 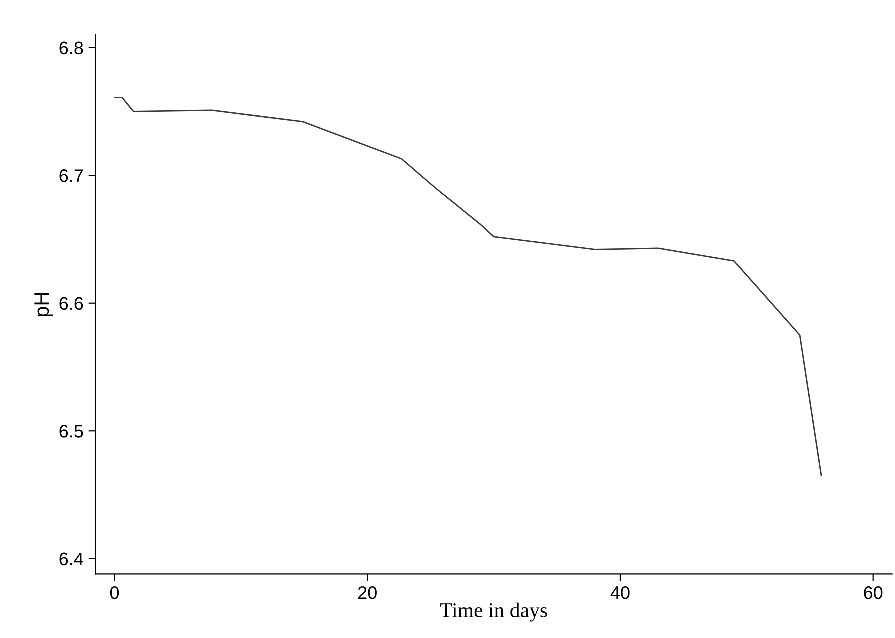 I want to click on x-tick-label: 20, so click(x=367, y=593).